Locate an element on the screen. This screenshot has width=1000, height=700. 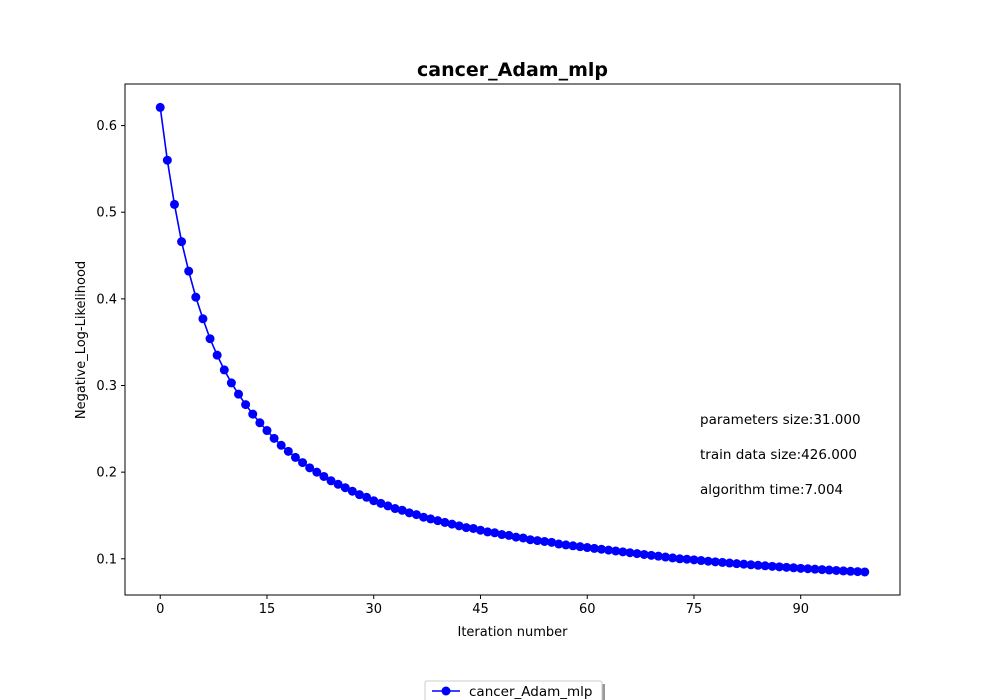
chart-title: cancer_Adam_mlp is located at coordinates (512, 70).